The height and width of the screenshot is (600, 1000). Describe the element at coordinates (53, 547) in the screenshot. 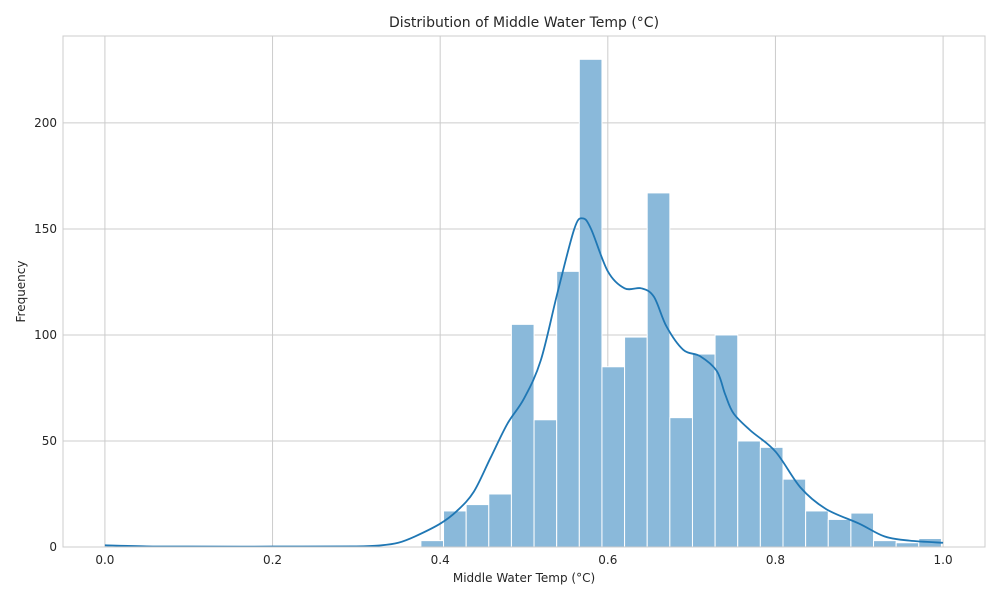

I see `y-tick-label: 0` at that location.